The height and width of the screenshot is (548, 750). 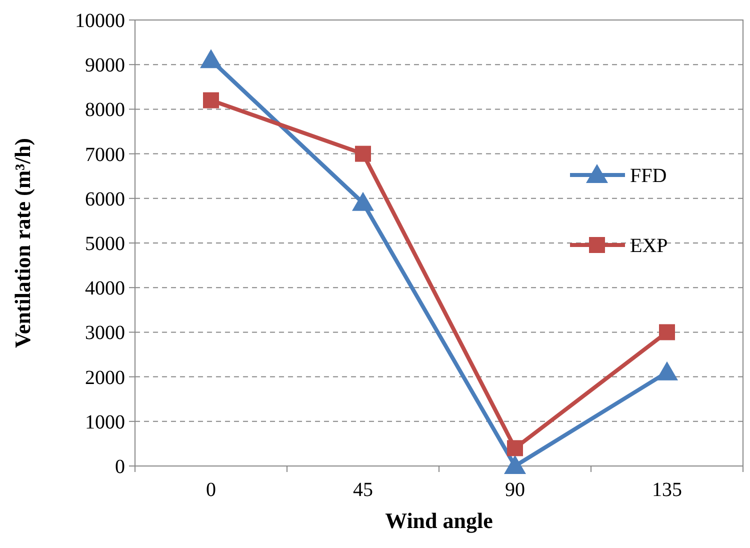 What do you see at coordinates (363, 490) in the screenshot?
I see `x-tick-label: 45` at bounding box center [363, 490].